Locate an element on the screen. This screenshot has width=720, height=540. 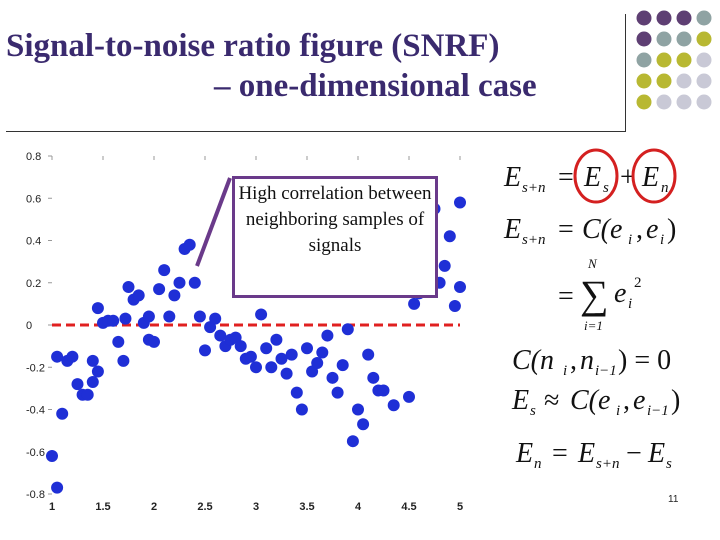
equation-sum: = N ∑ i=1 e i 2 is located at coordinates (600, 294).